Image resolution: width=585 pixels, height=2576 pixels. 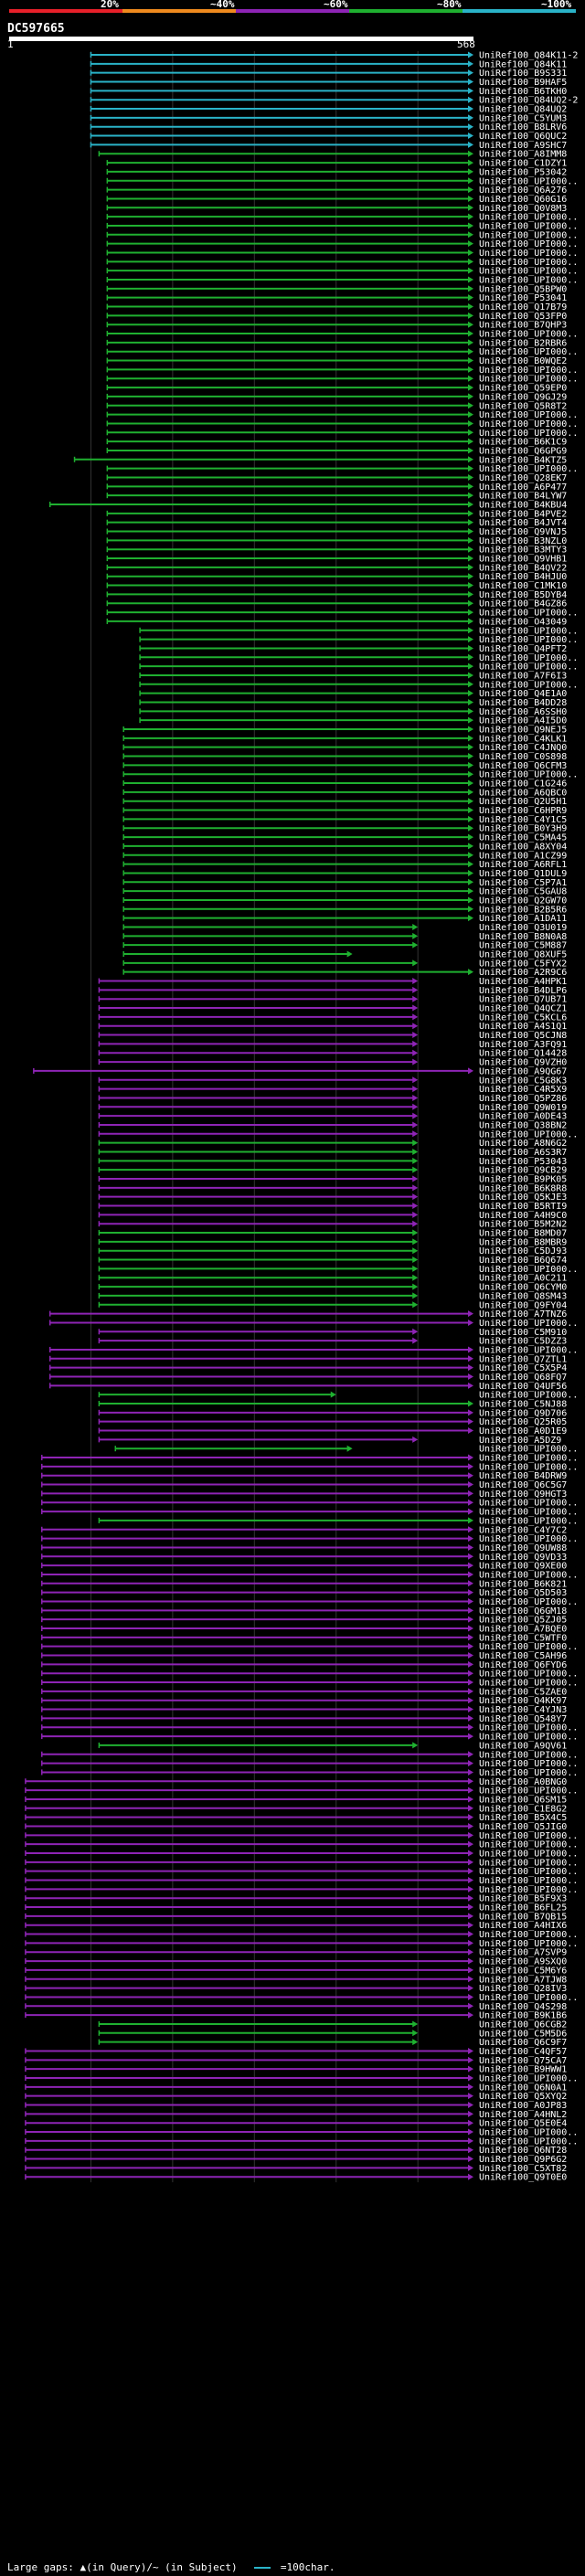 I want to click on hit-label: UniRef100_A6QBC0, so click(x=523, y=793).